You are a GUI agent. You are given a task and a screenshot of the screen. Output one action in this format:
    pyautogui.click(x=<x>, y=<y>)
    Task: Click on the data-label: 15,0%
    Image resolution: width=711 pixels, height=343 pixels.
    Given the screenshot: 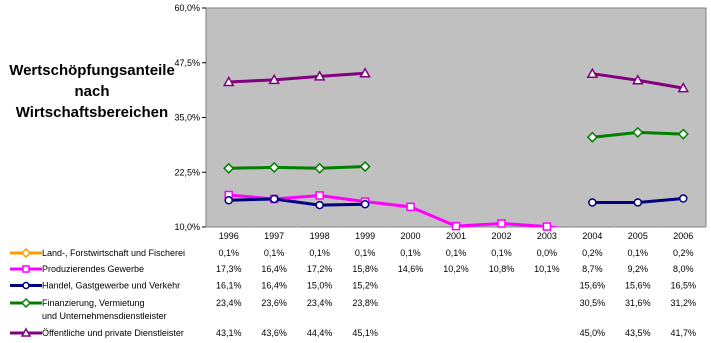 What is the action you would take?
    pyautogui.click(x=320, y=286)
    